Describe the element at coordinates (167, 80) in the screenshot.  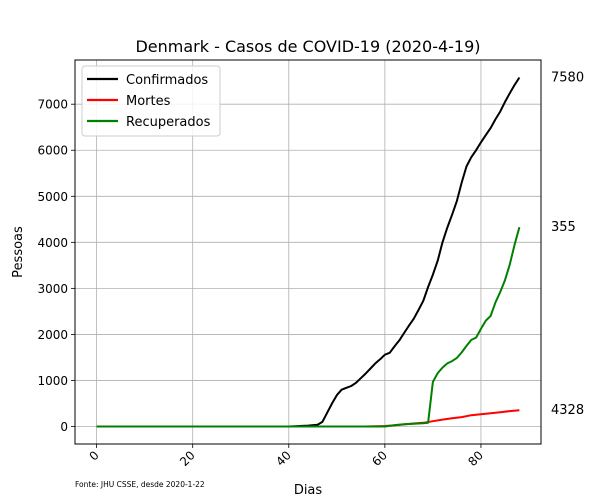
I see `legend-label-confirmados: Confirmados` at that location.